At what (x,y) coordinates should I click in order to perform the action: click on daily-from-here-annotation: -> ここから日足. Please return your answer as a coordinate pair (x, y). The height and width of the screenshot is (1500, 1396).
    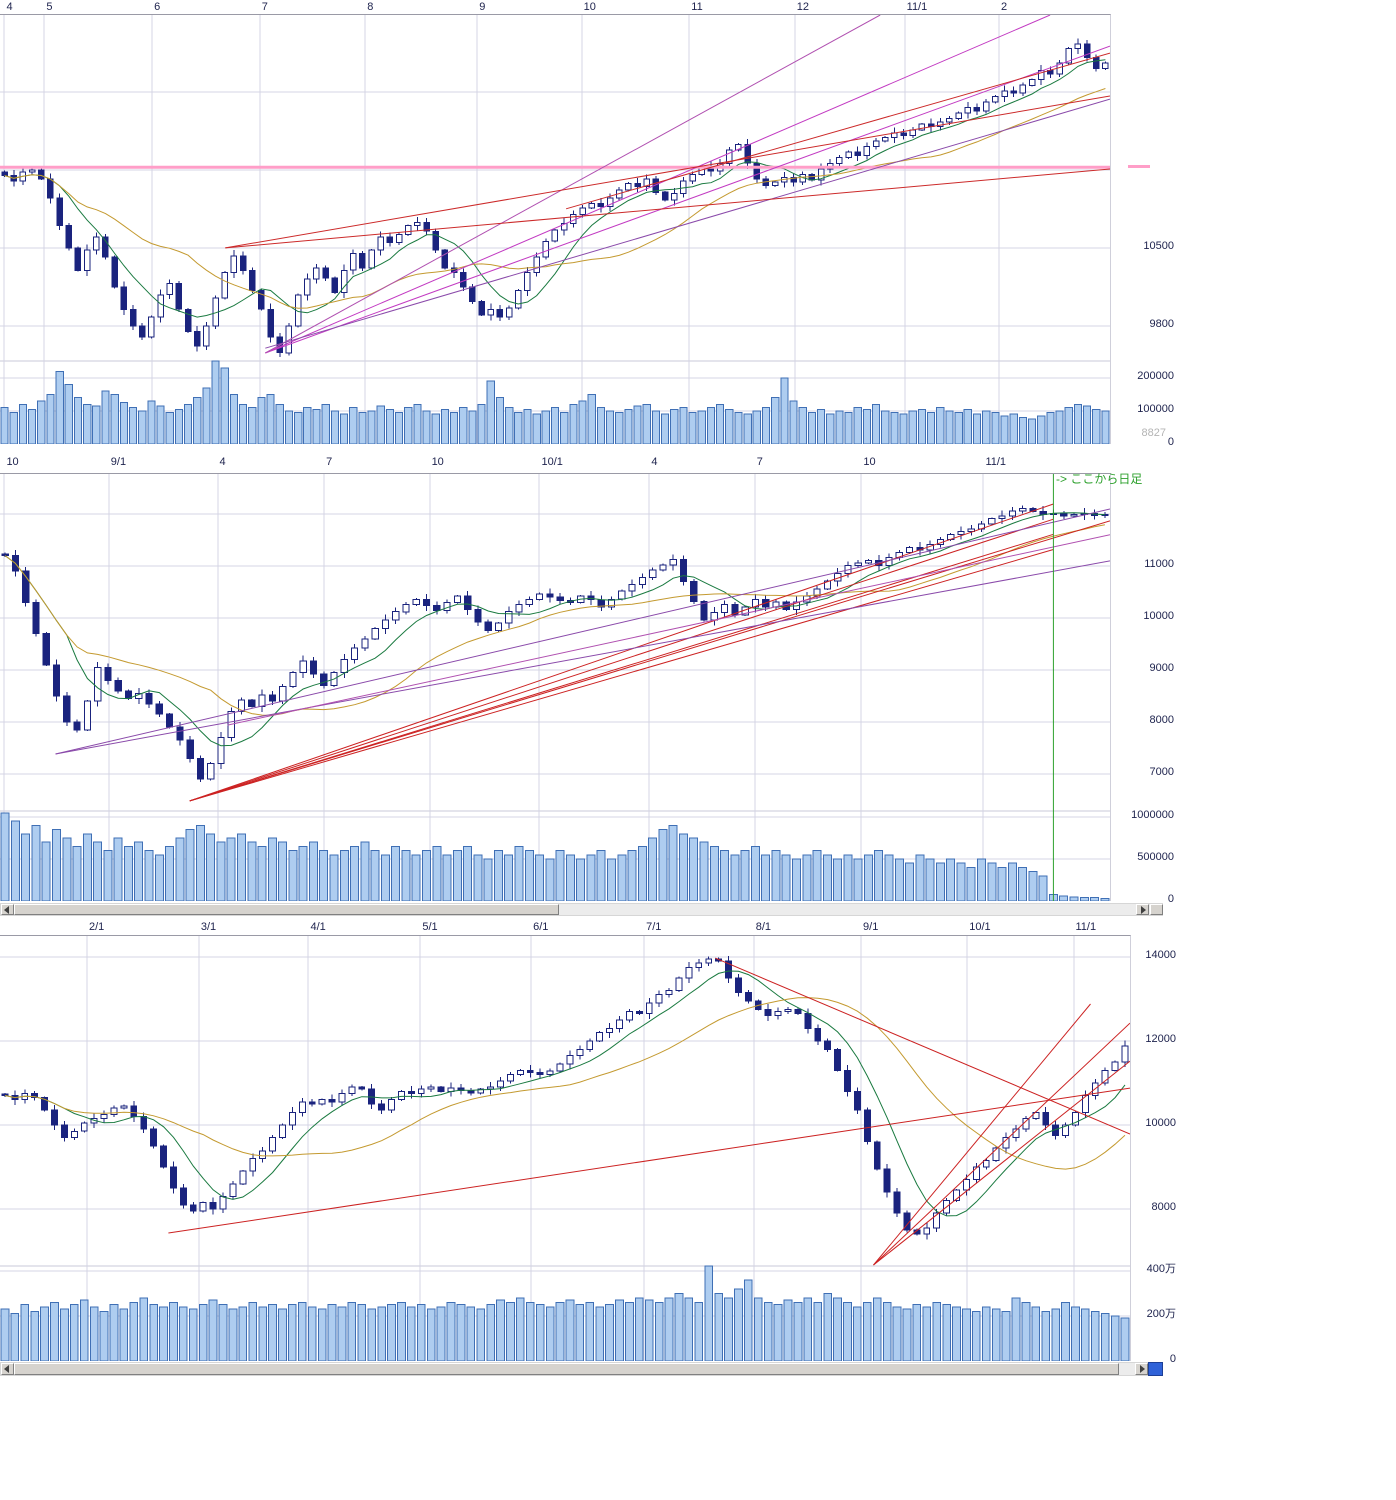
    Looking at the image, I should click on (1099, 479).